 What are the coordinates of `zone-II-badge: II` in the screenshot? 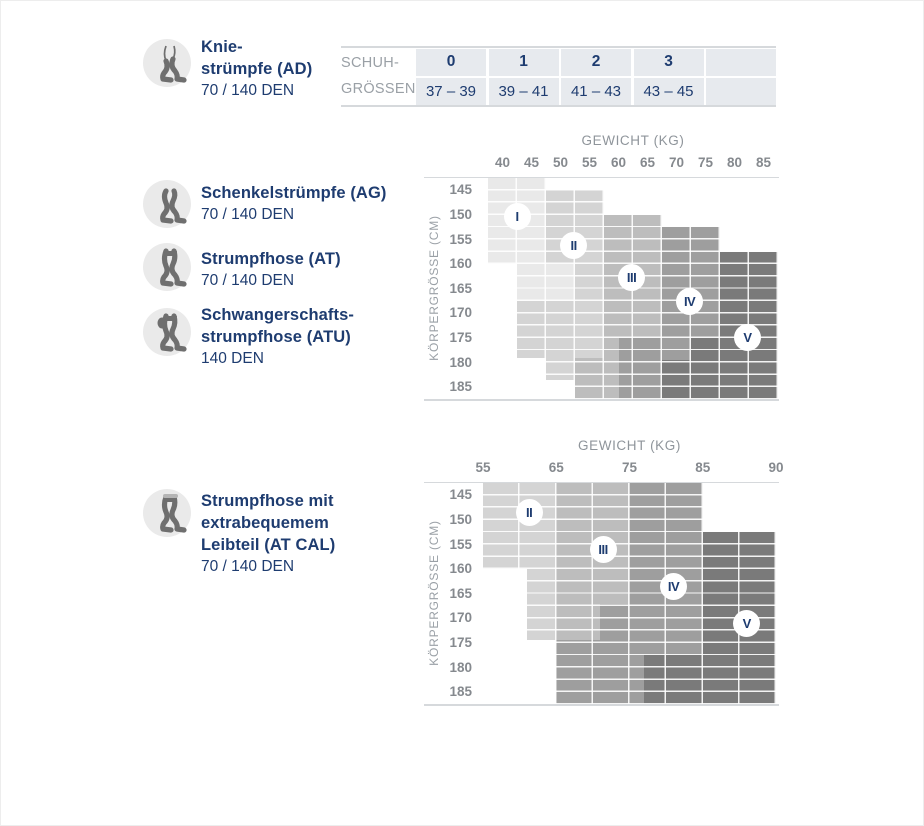 It's located at (529, 512).